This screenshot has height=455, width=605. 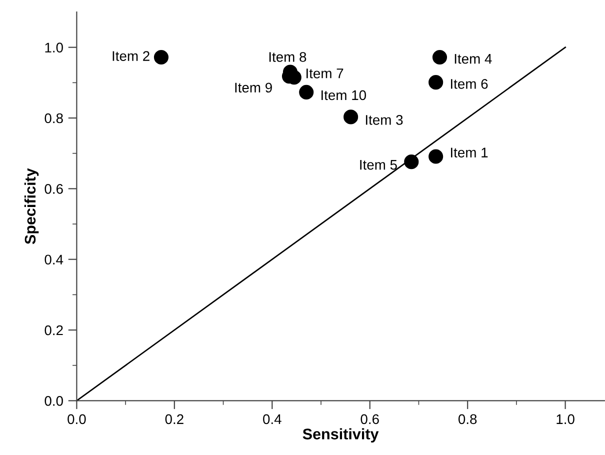 What do you see at coordinates (378, 165) in the screenshot?
I see `annotation: Item 5` at bounding box center [378, 165].